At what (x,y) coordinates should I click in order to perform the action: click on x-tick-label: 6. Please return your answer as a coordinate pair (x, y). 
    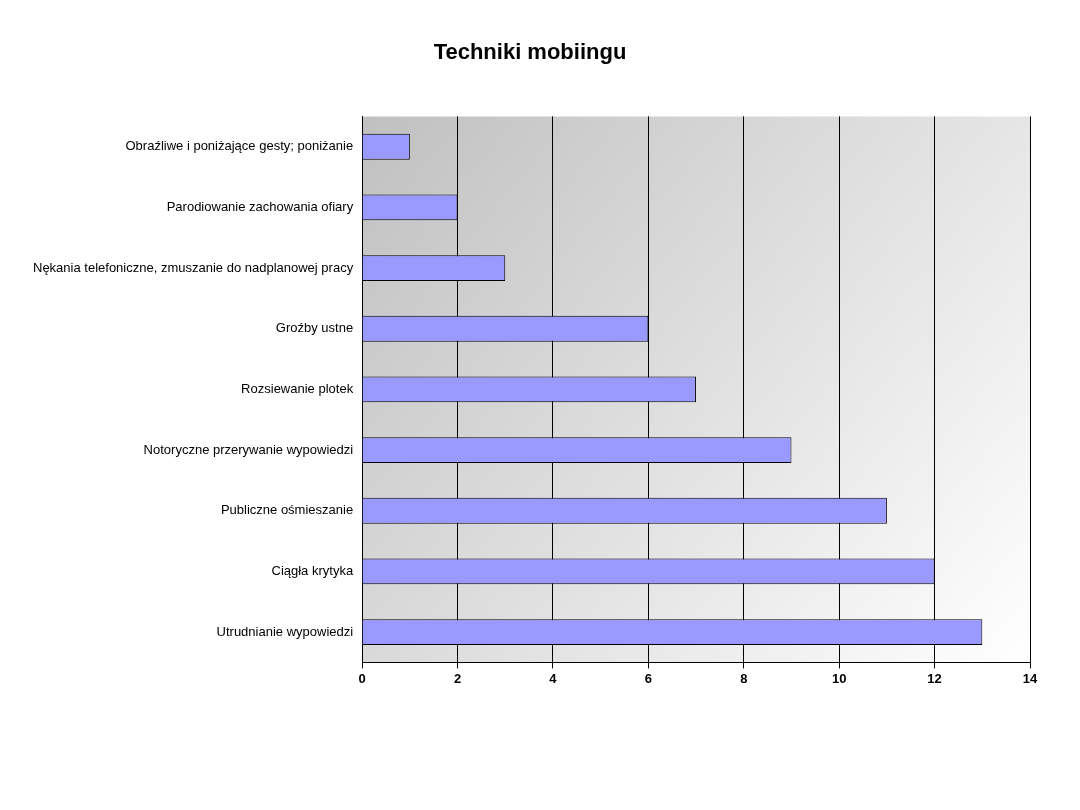
    Looking at the image, I should click on (648, 678).